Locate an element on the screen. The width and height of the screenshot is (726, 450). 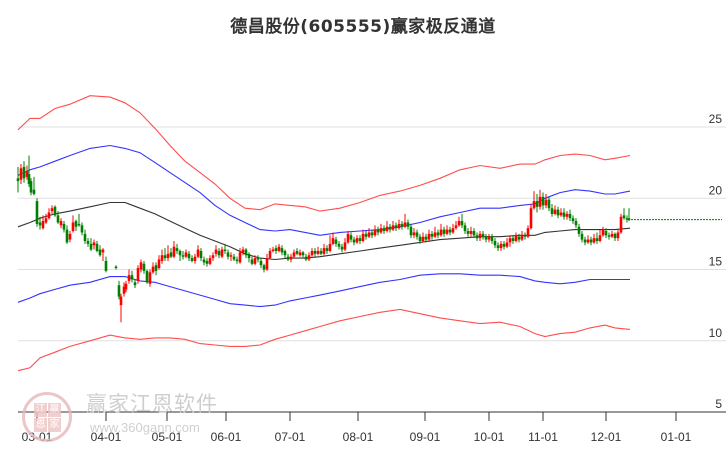
x-tick-label: 08-01 is located at coordinates (358, 437).